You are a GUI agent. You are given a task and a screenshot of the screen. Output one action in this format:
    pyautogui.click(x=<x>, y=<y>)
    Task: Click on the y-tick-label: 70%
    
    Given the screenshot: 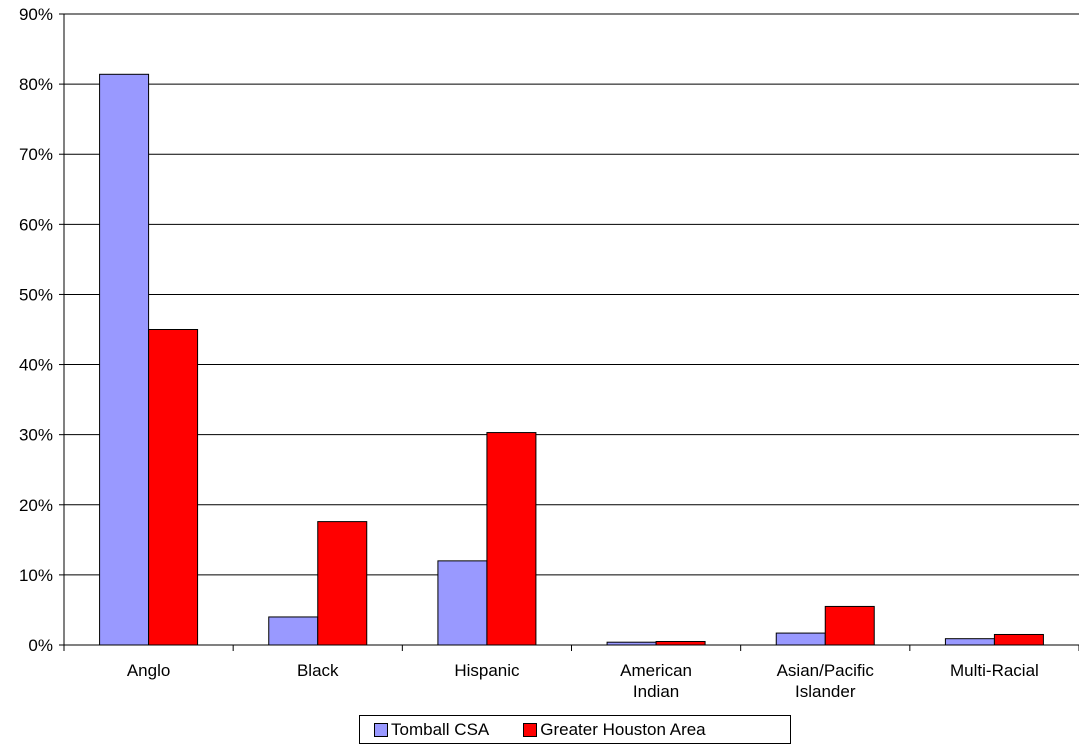 What is the action you would take?
    pyautogui.click(x=36, y=154)
    